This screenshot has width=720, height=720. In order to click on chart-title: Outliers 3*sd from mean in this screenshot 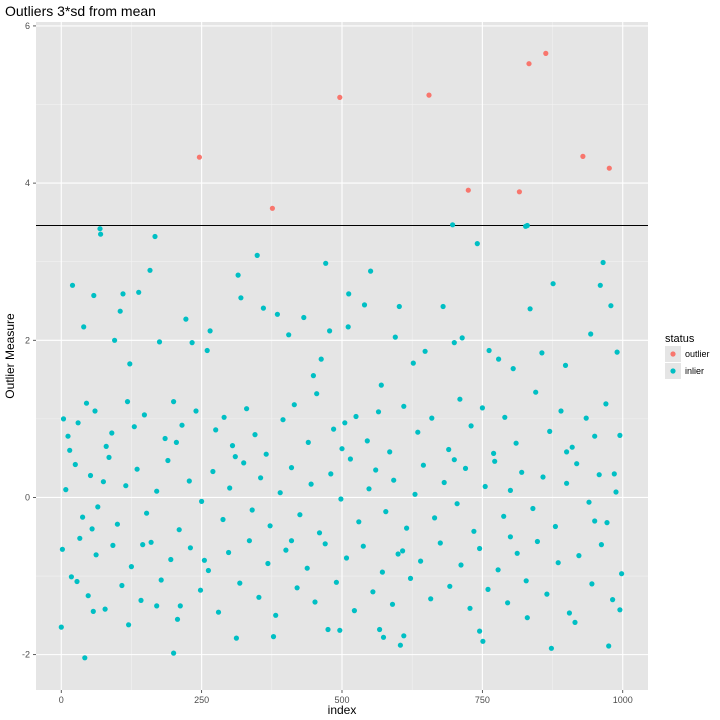, I will do `click(80, 11)`.